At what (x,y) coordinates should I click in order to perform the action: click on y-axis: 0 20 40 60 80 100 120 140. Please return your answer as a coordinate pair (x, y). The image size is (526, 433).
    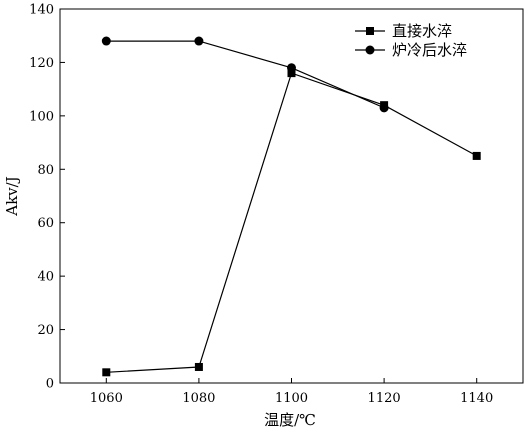
    Looking at the image, I should click on (47, 197).